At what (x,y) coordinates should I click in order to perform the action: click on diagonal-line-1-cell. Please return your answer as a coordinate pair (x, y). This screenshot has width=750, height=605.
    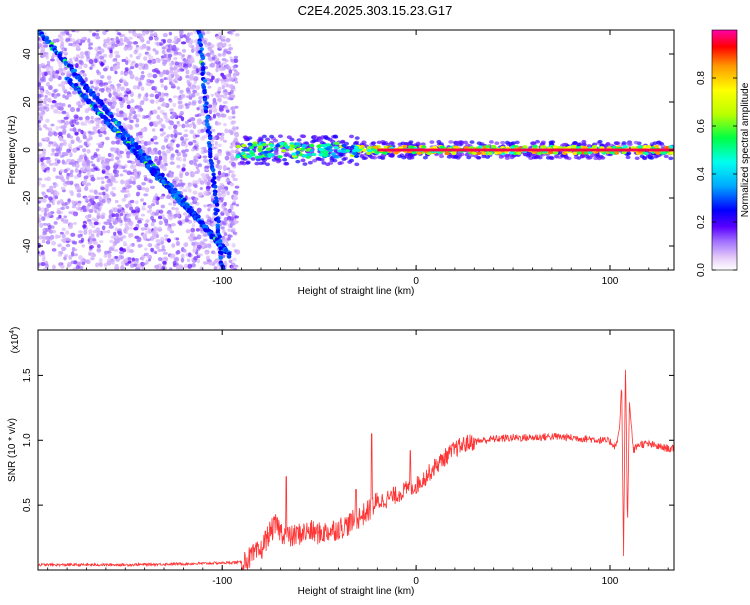
    Looking at the image, I should click on (229, 253).